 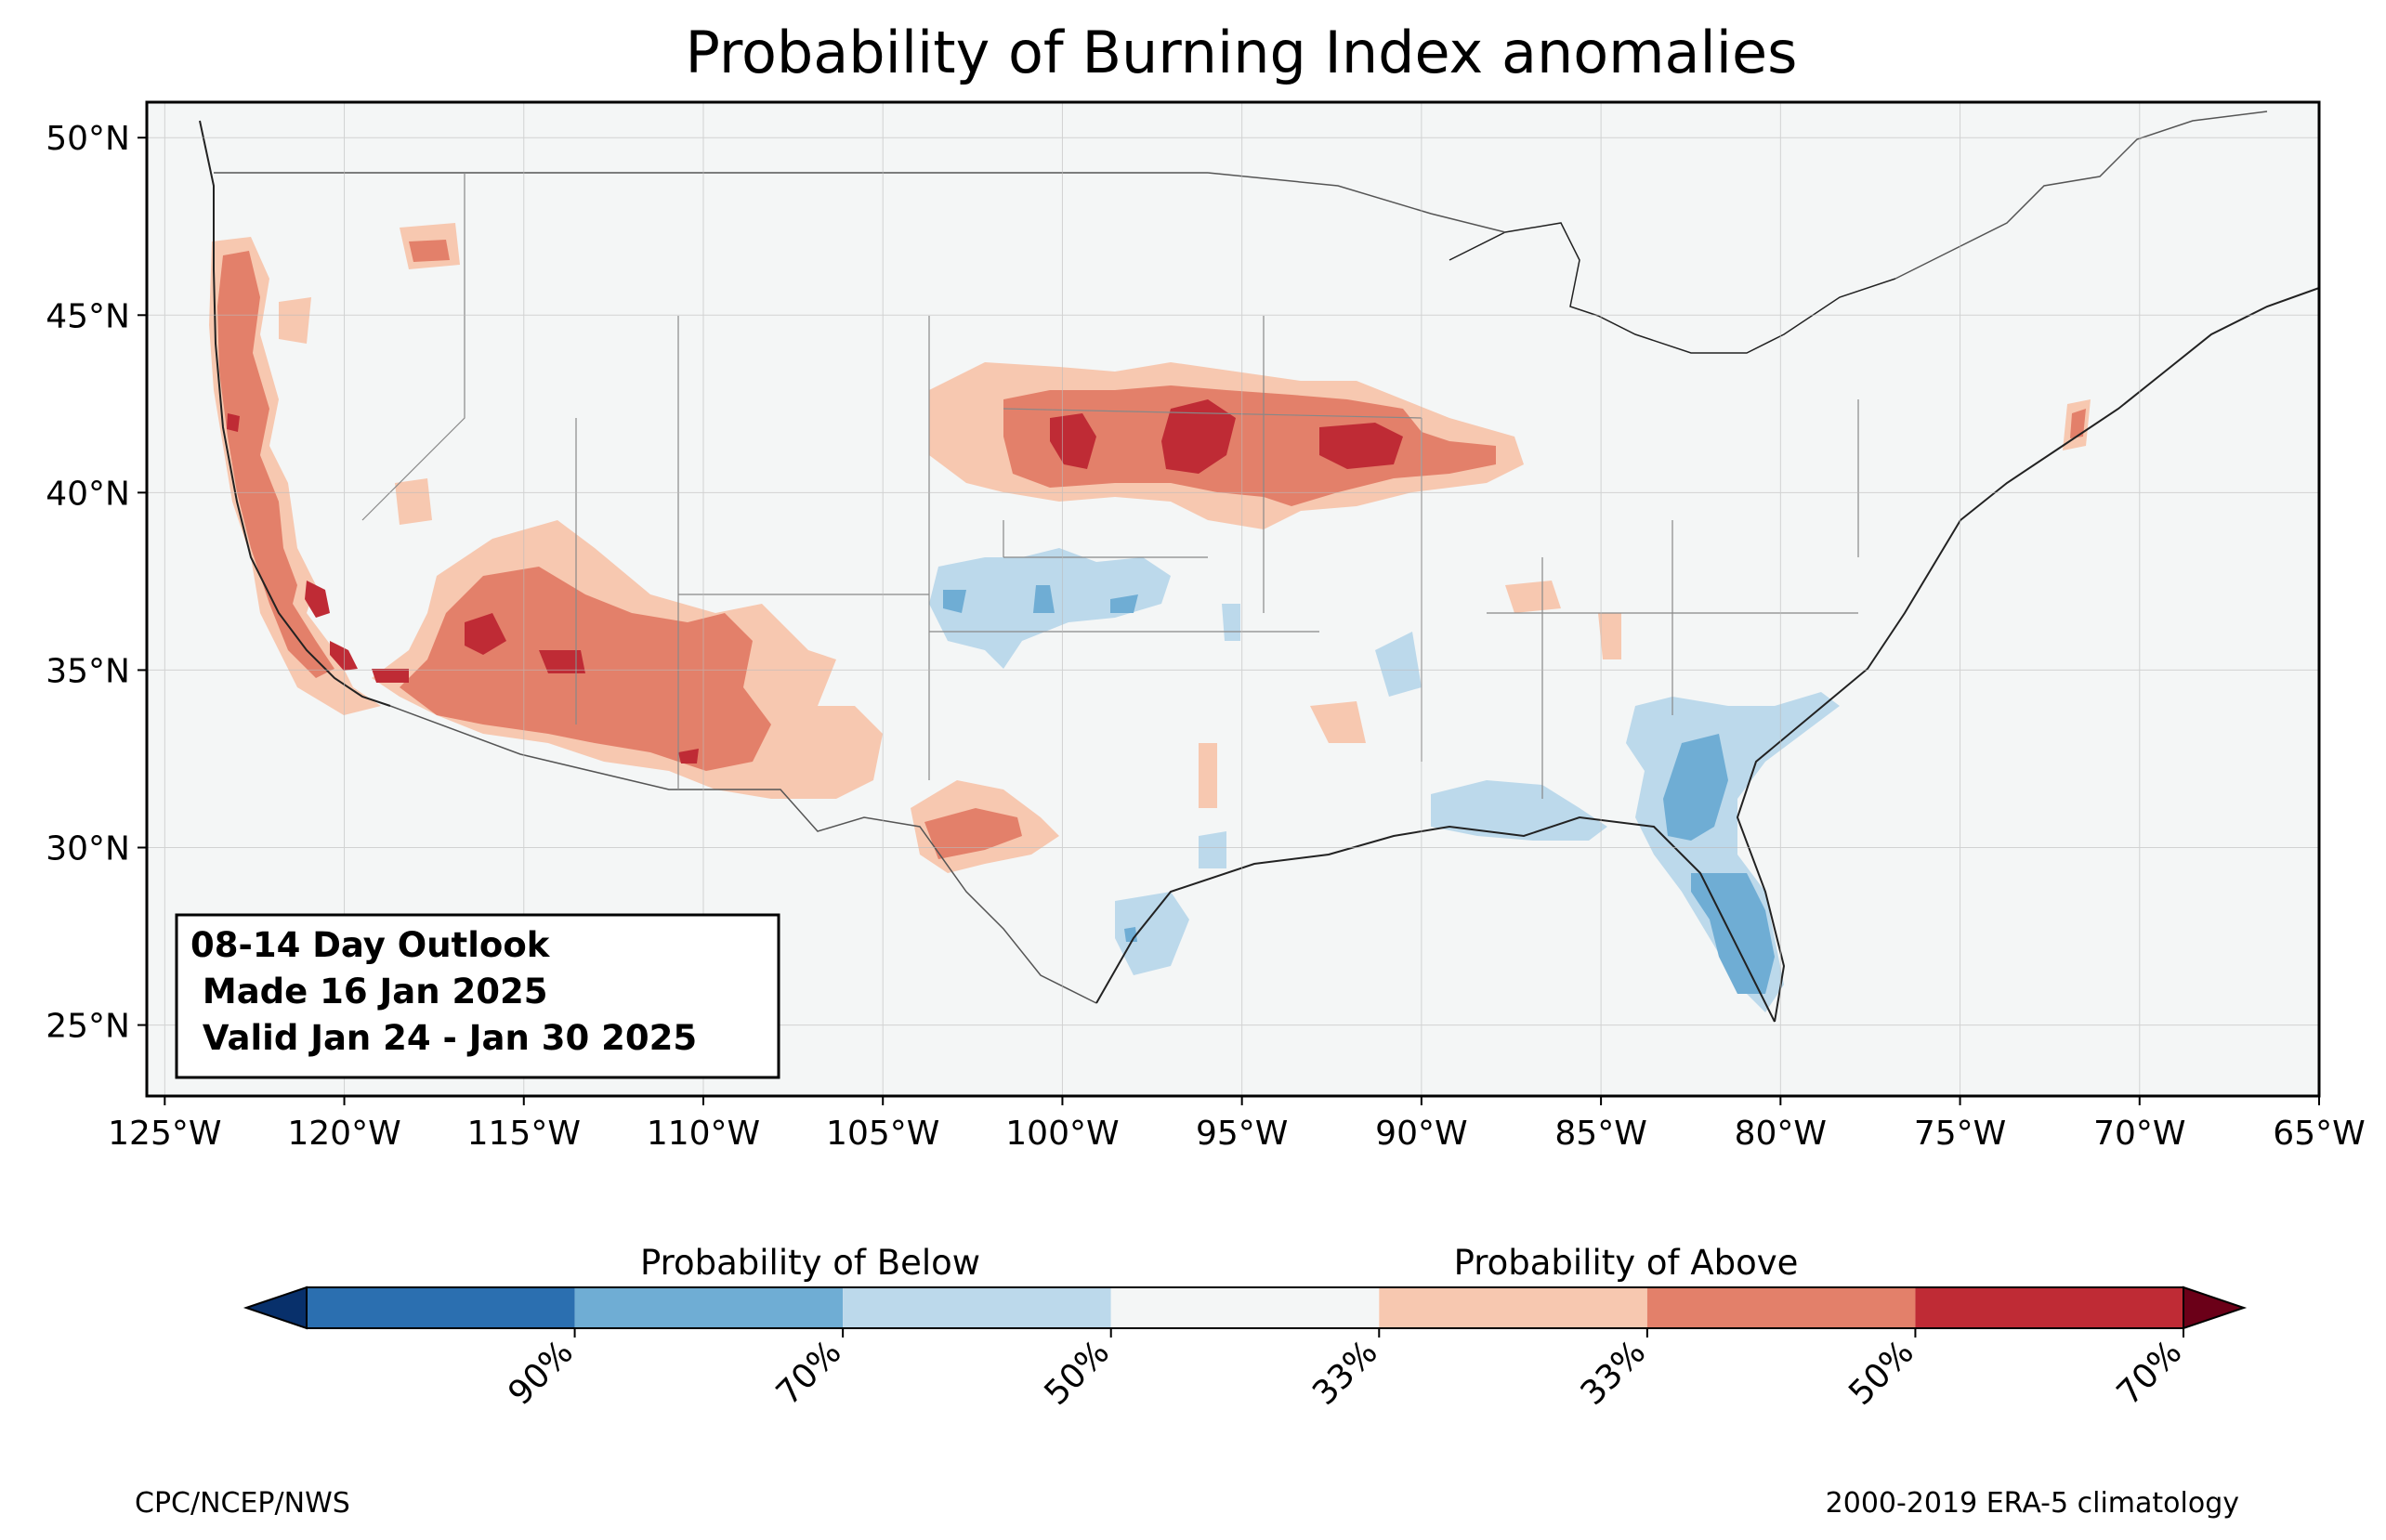 I want to click on outlook-valid-range: Valid Jan 24 - Jan 30 2025, so click(x=443, y=1038).